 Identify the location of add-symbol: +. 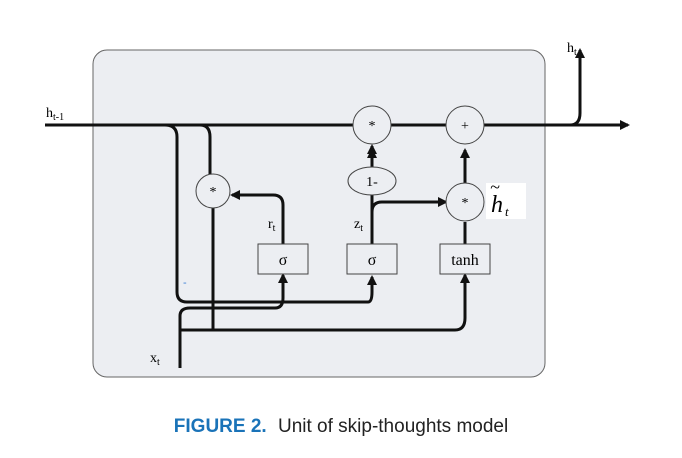
(465, 126).